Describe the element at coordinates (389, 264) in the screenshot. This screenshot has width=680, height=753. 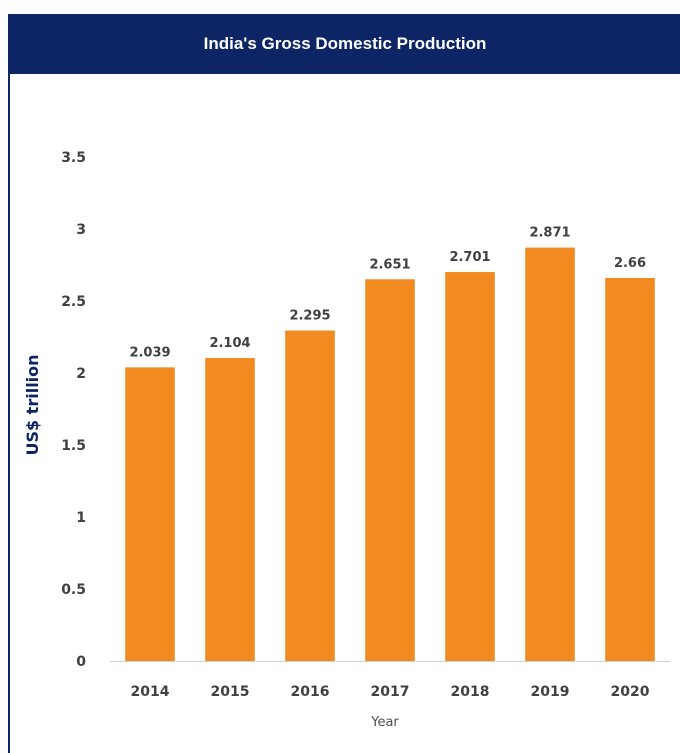
I see `bar-value-label: 2.651` at that location.